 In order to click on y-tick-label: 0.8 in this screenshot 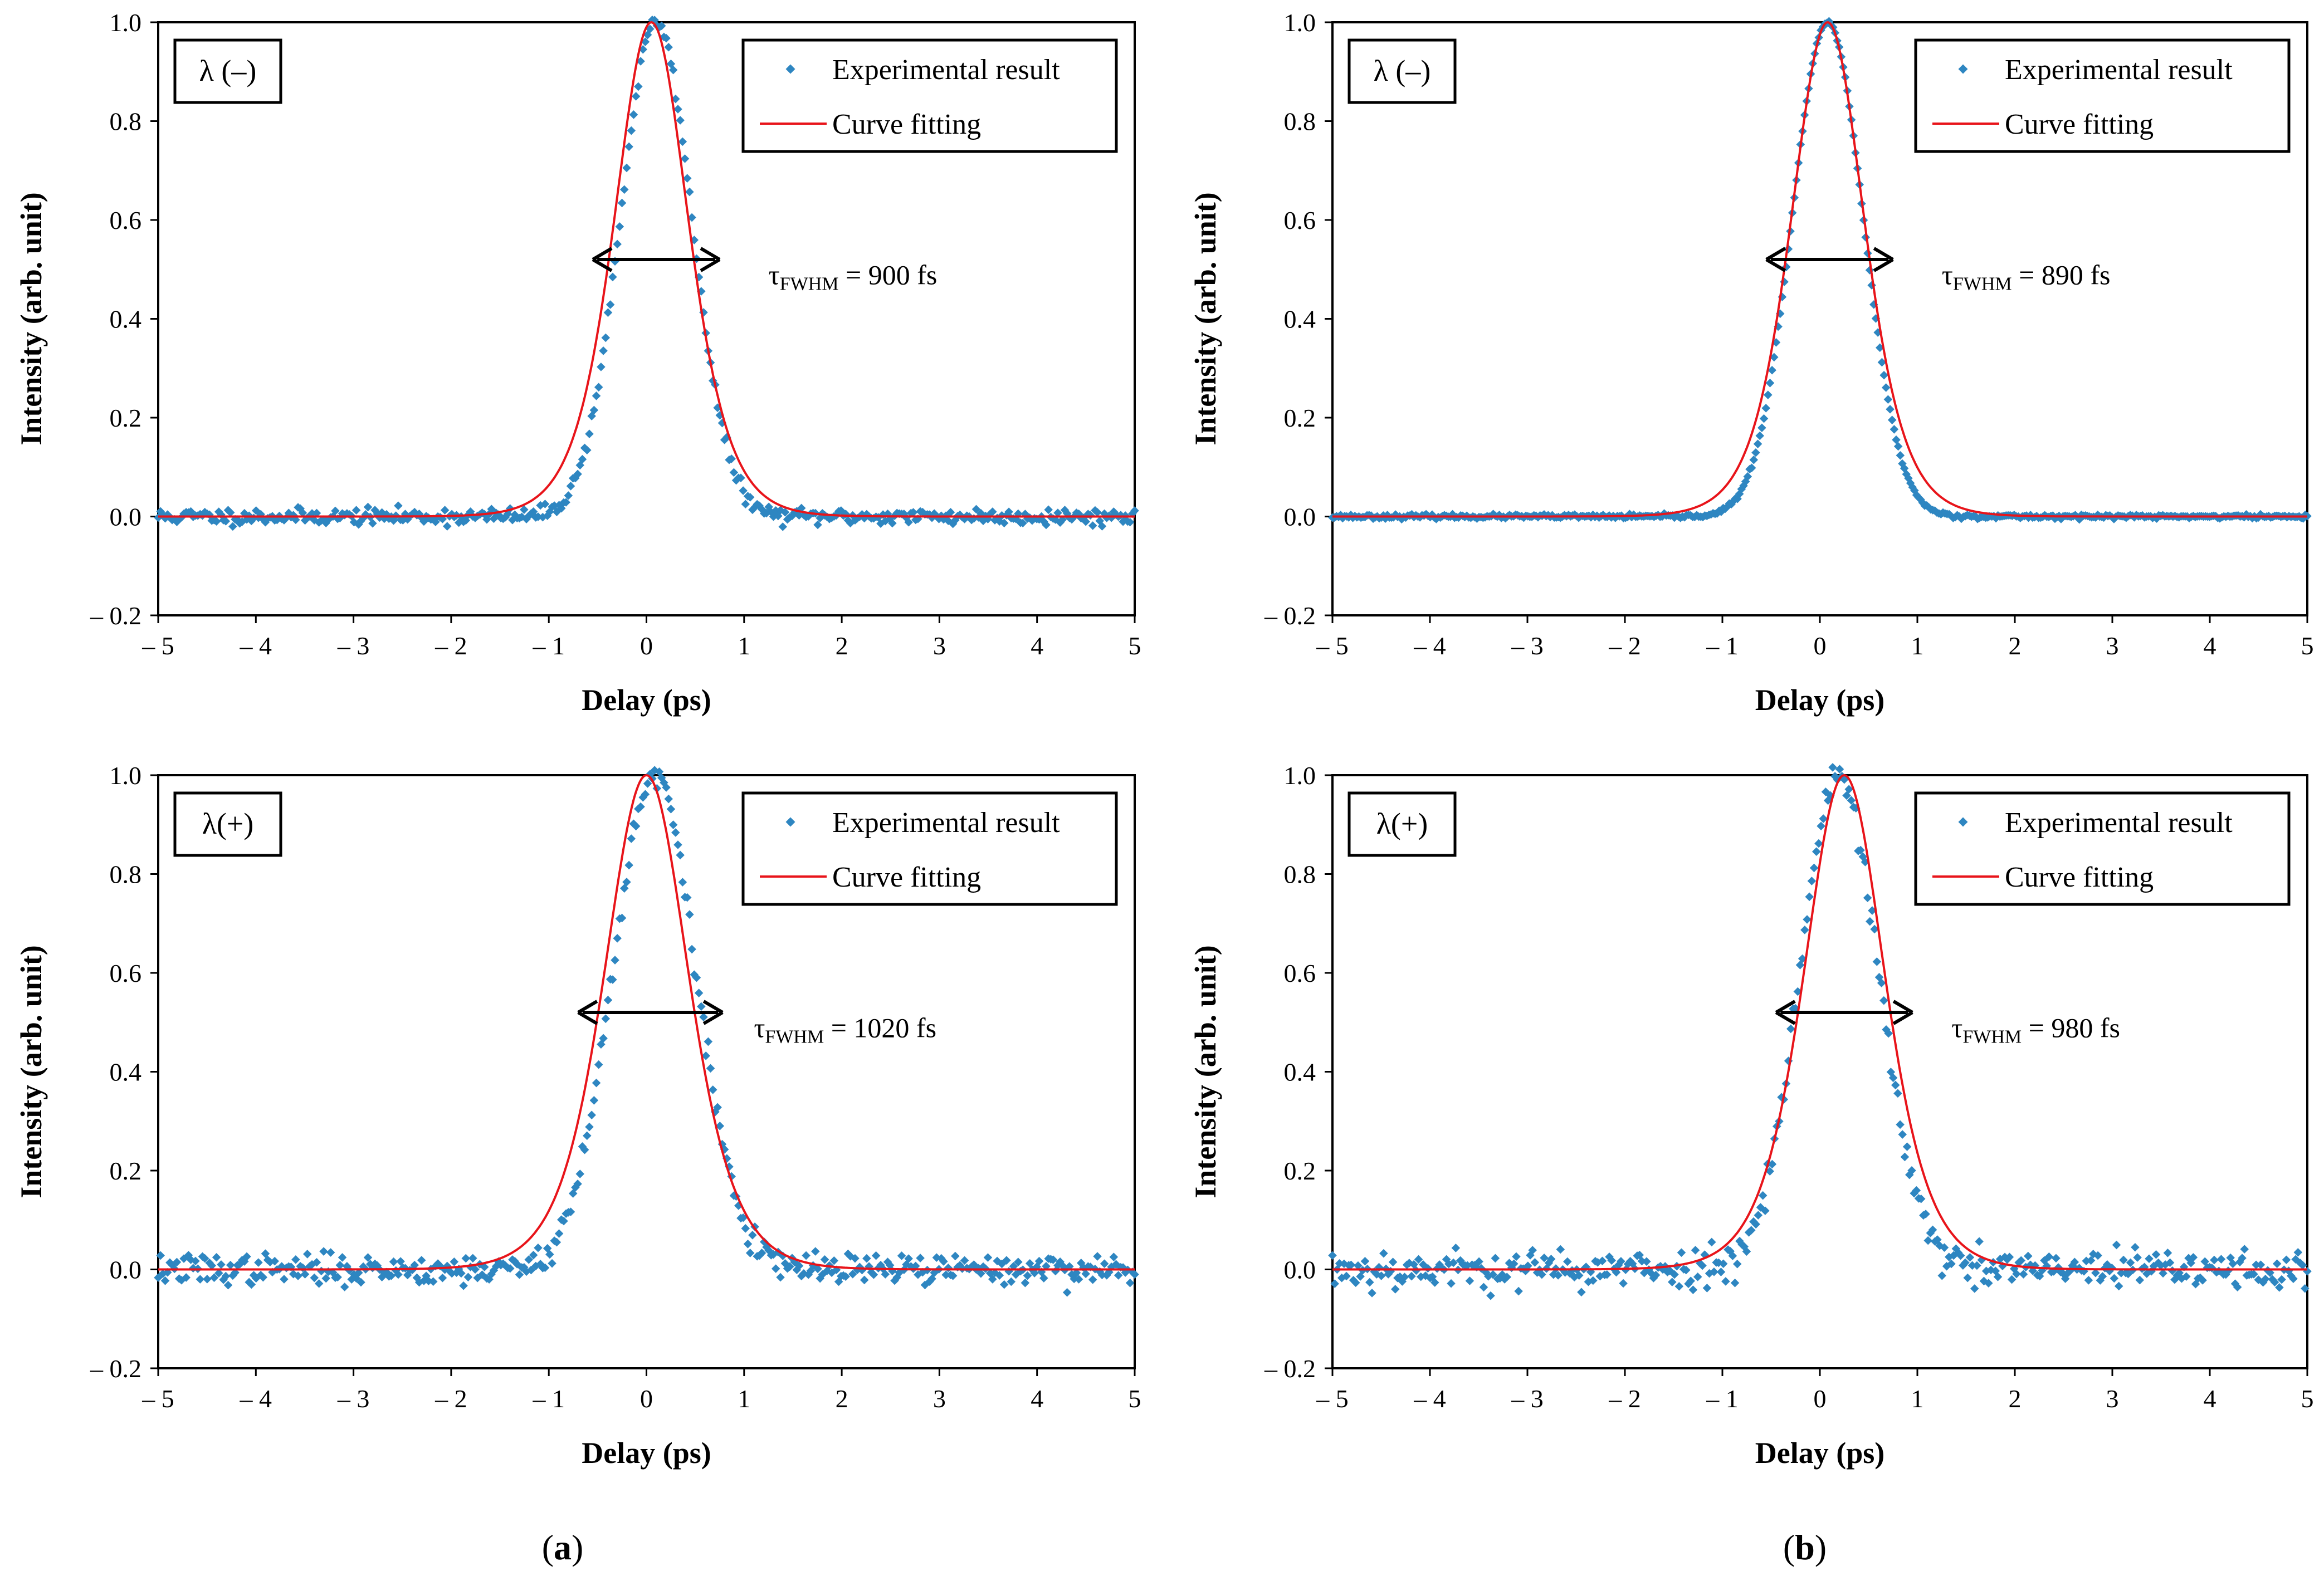, I will do `click(126, 875)`.